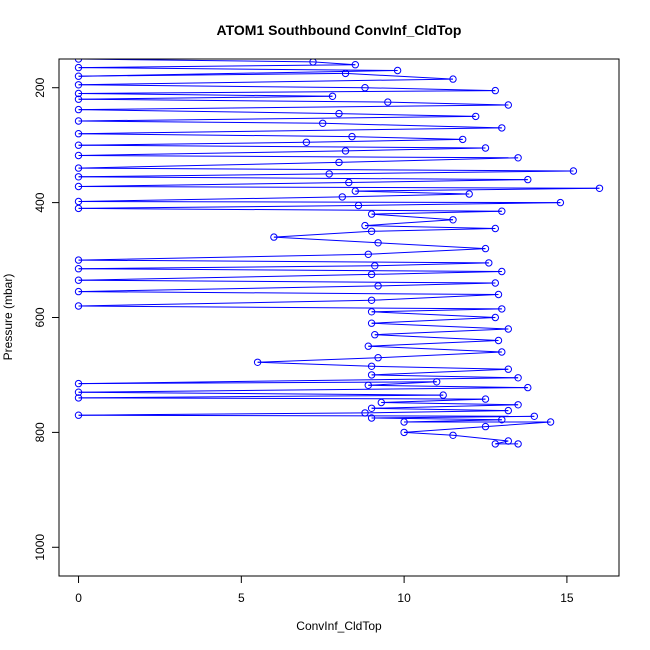 The height and width of the screenshot is (650, 650). Describe the element at coordinates (78, 598) in the screenshot. I see `x-tick-label: 0` at that location.